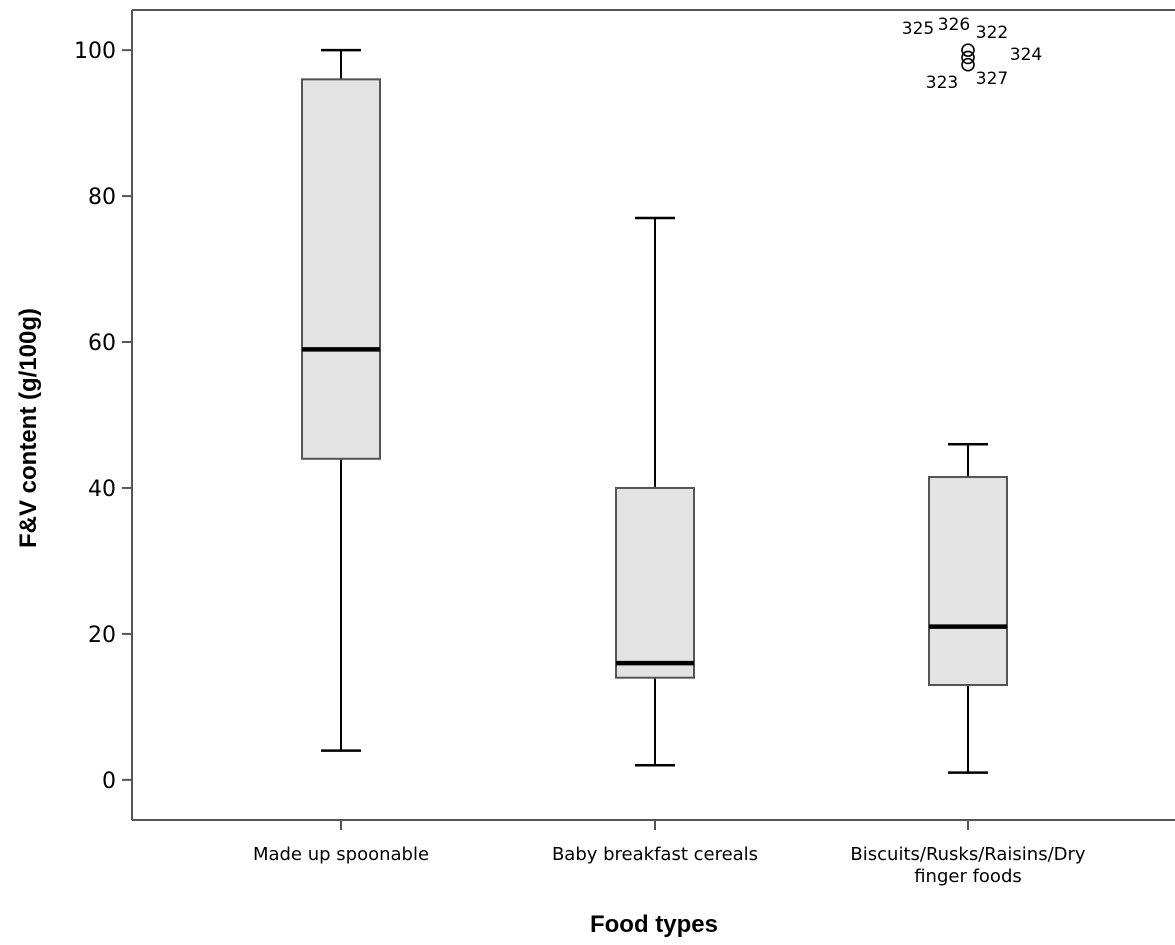  What do you see at coordinates (992, 33) in the screenshot?
I see `outlier-label: 322` at bounding box center [992, 33].